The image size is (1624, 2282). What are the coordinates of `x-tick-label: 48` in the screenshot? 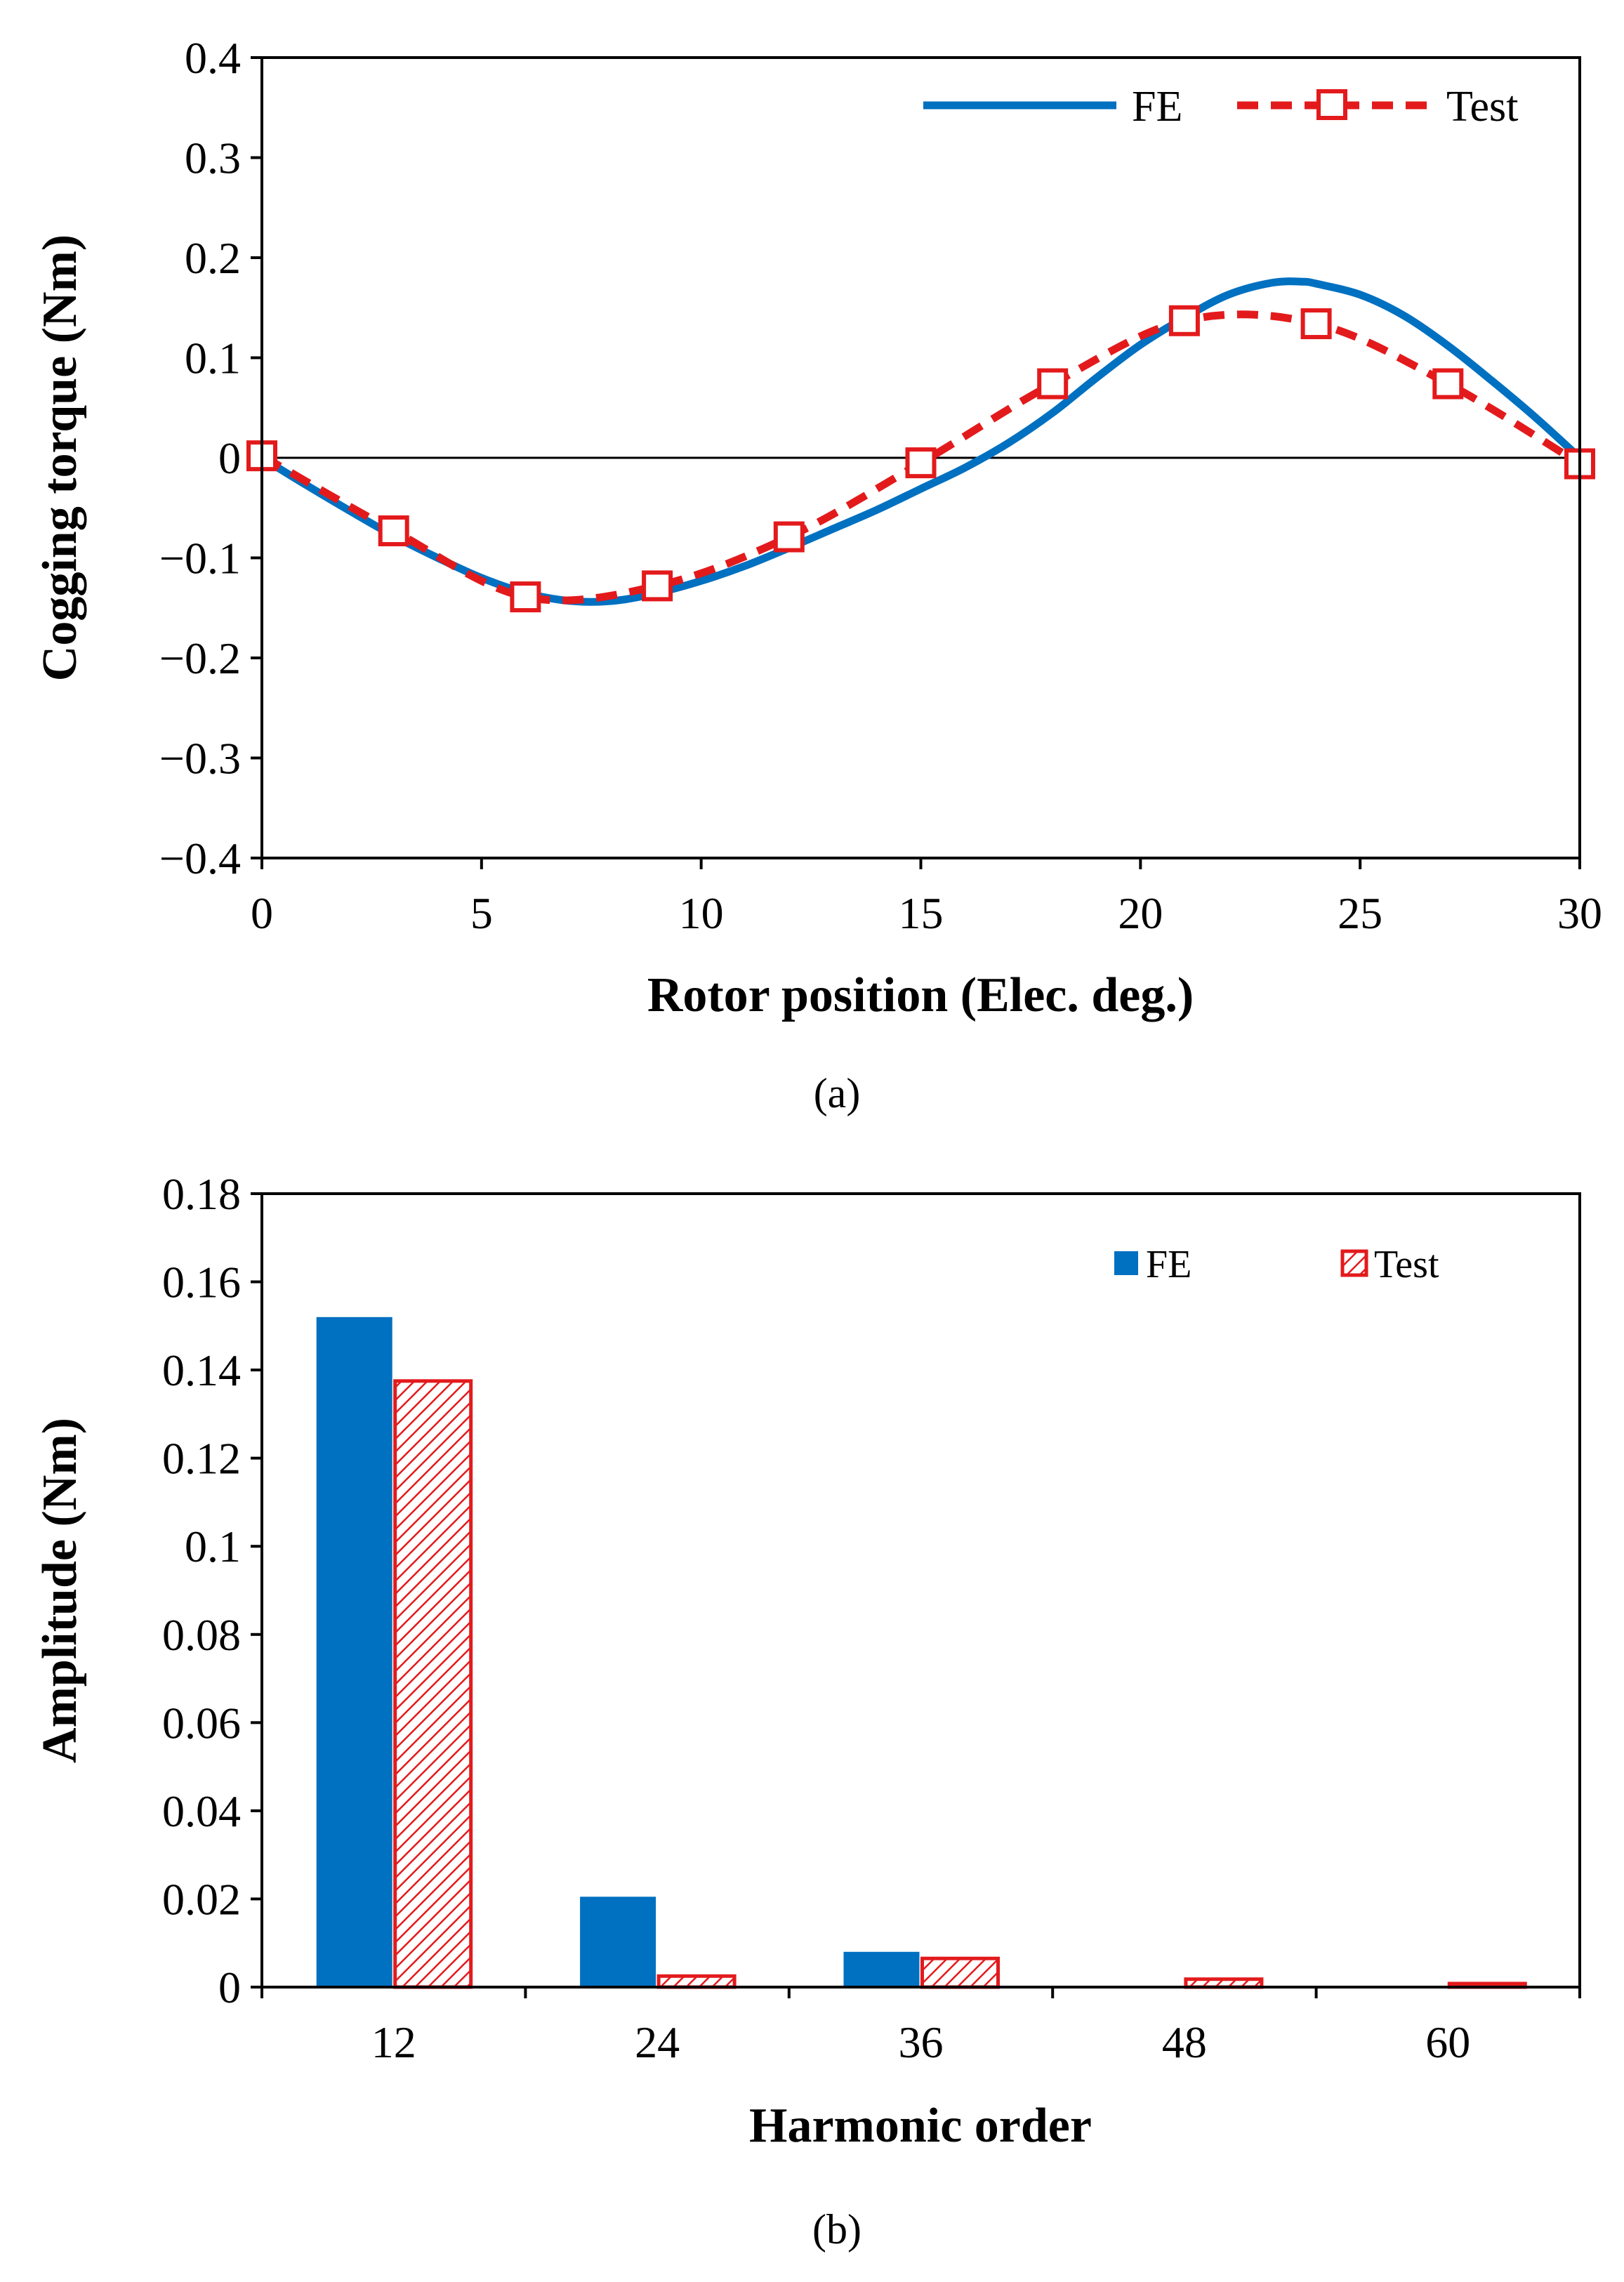 It's located at (1184, 2042).